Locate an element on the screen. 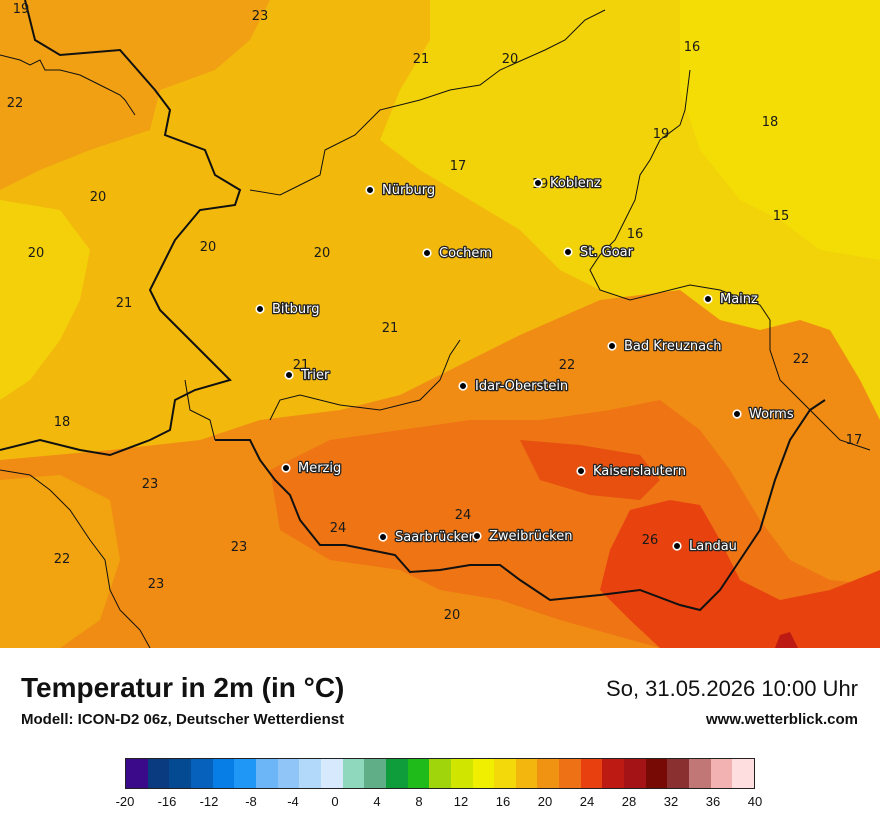  city-marker: Trier is located at coordinates (307, 375).